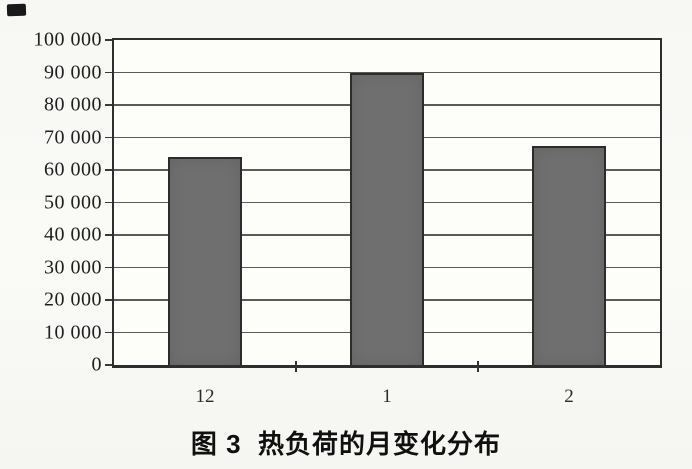 The width and height of the screenshot is (692, 469). What do you see at coordinates (73, 104) in the screenshot?
I see `y-tick-label-80000: 80 000` at bounding box center [73, 104].